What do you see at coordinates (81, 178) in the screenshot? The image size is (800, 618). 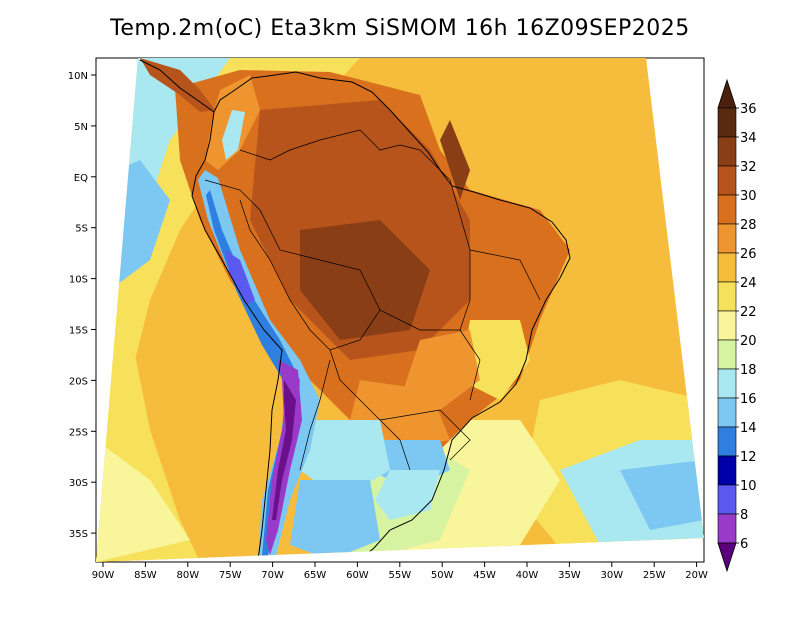 I see `lat-tick-label: EQ` at bounding box center [81, 178].